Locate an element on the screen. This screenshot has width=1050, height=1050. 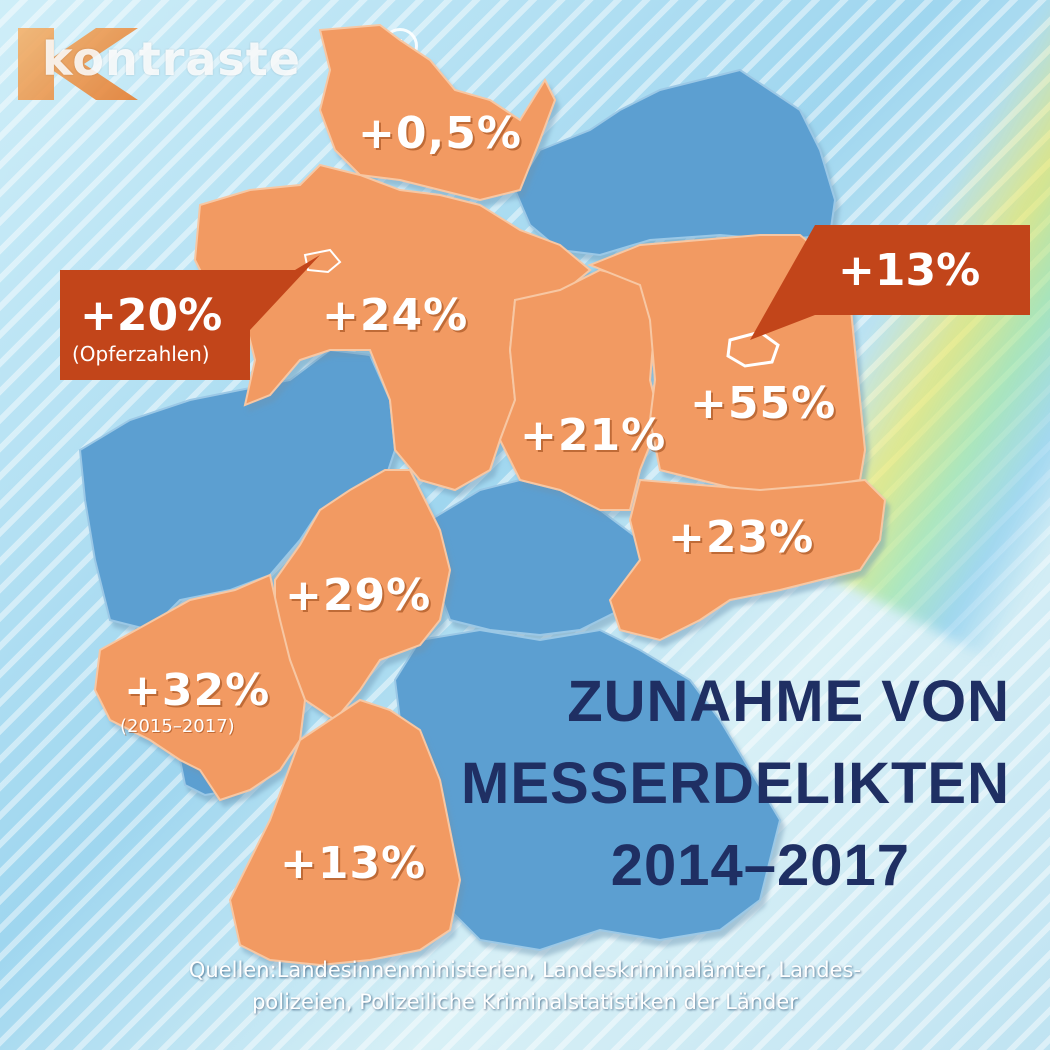
sachsen-anhalt-value: +21% is located at coordinates (593, 435).